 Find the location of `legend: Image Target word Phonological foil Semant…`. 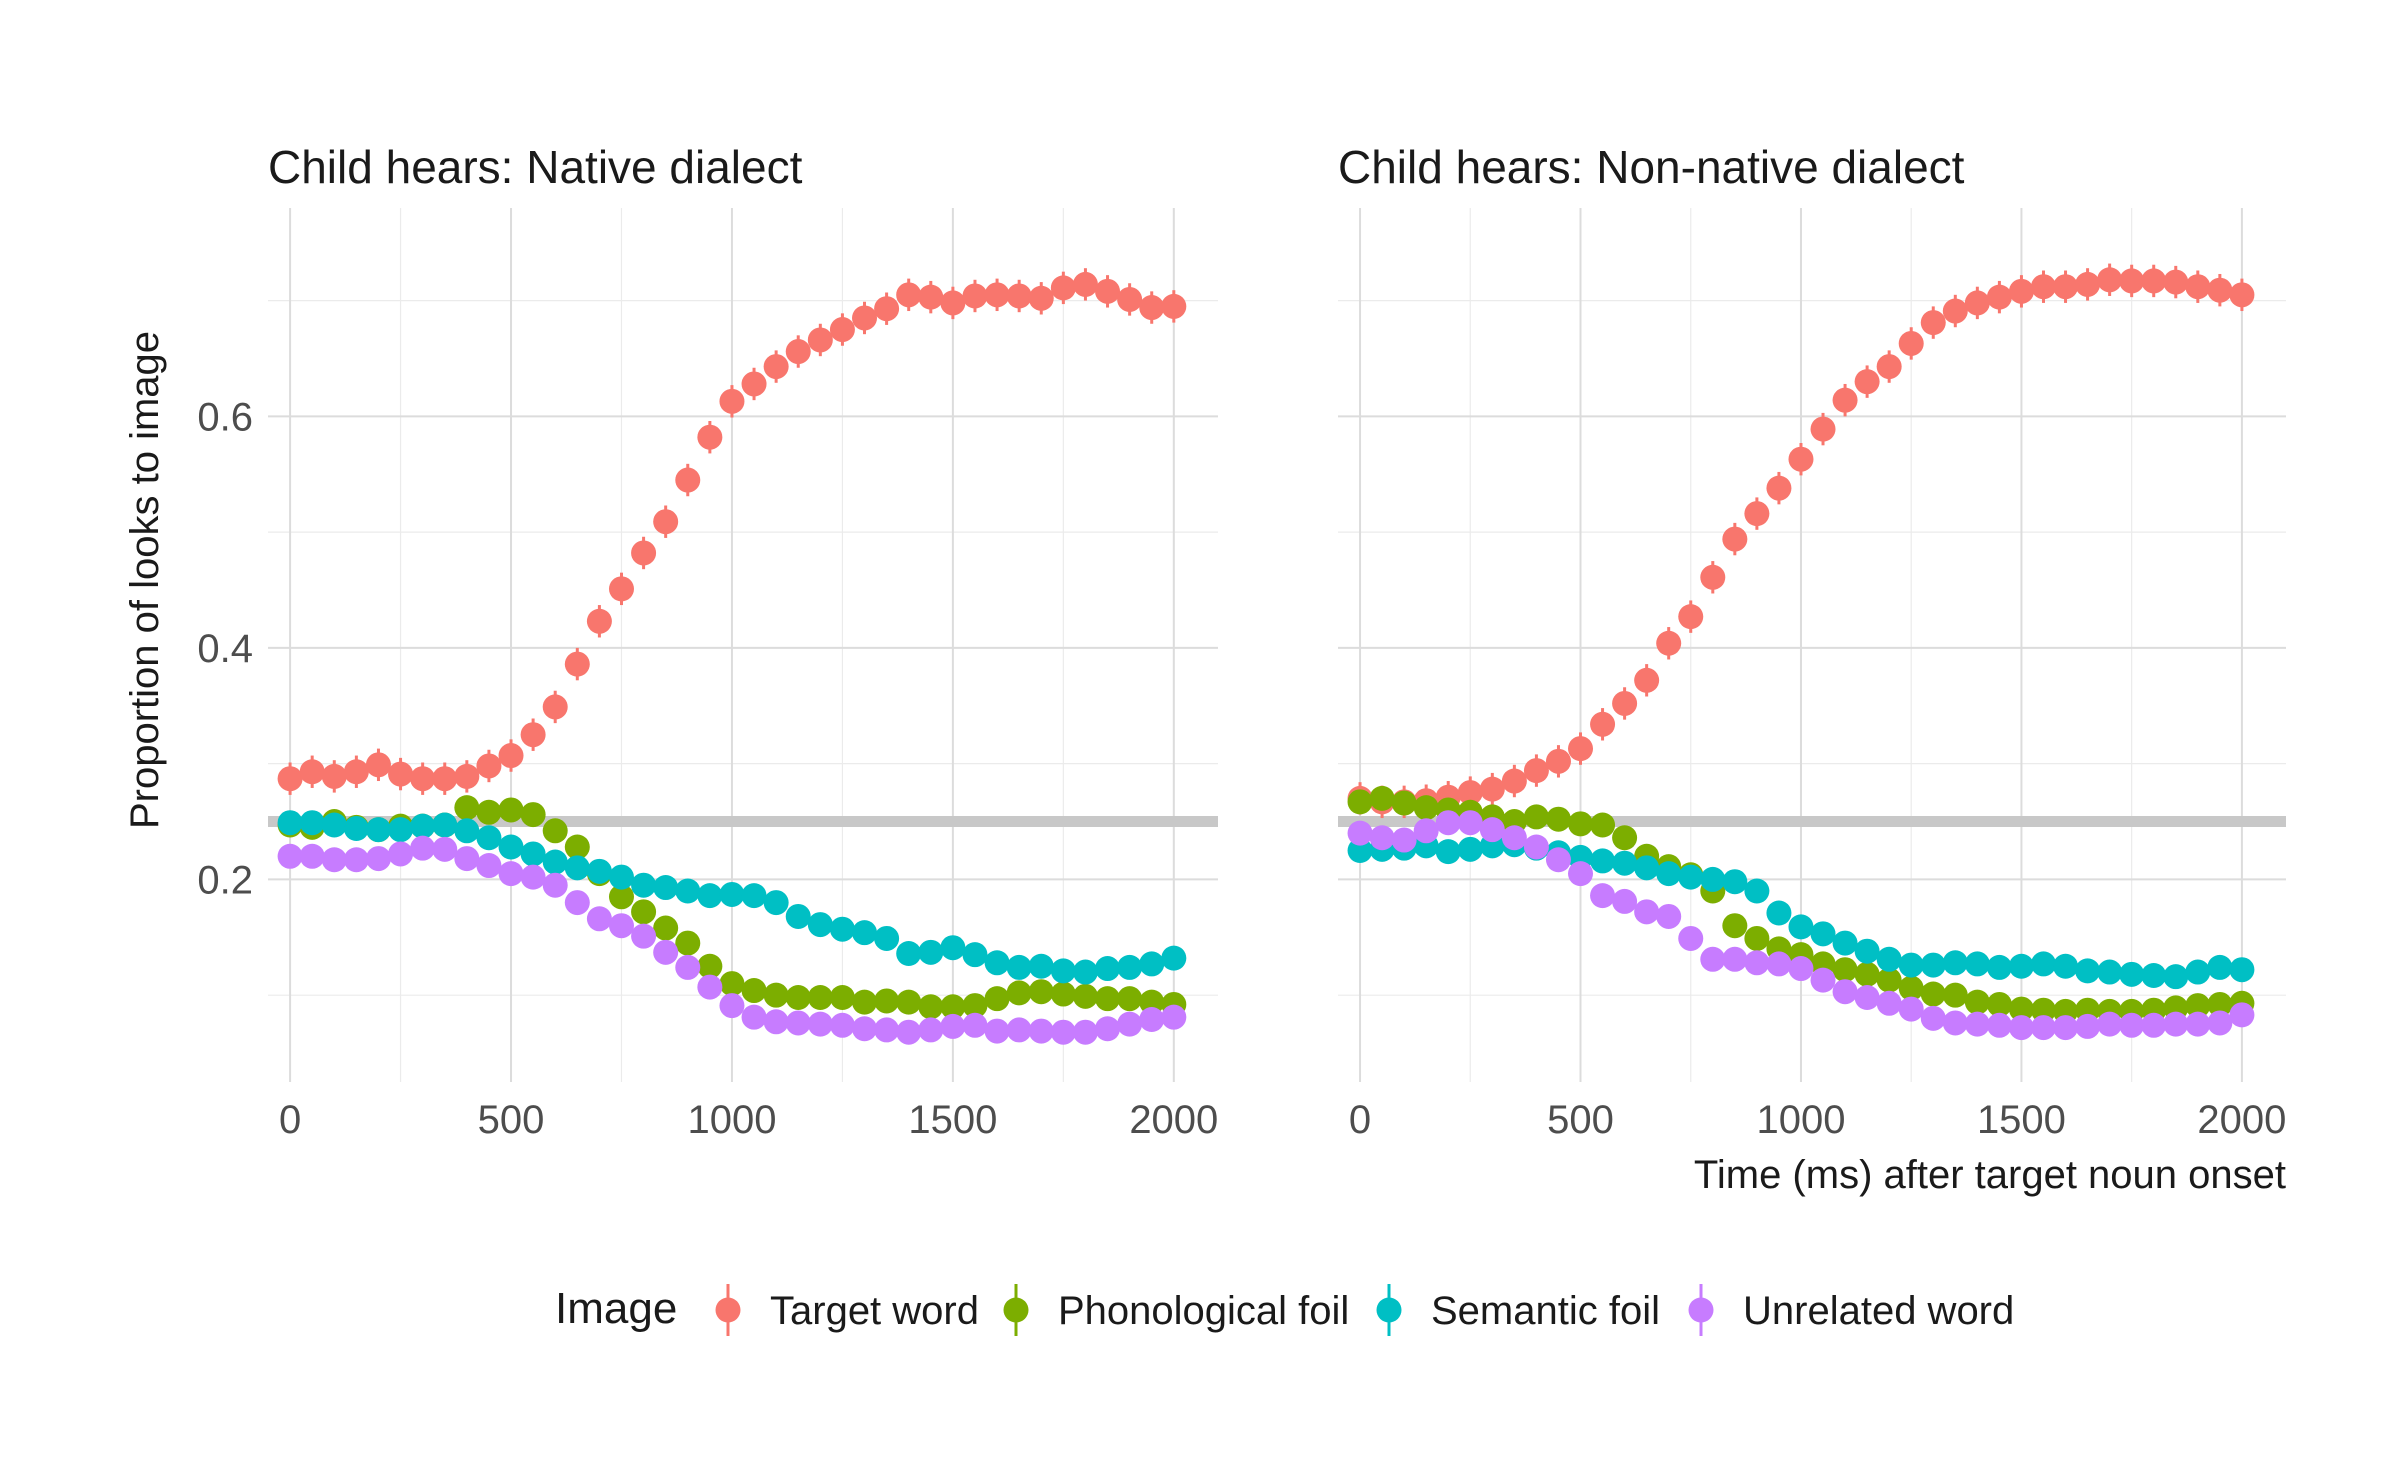

legend: Image Target word Phonological foil Semant… is located at coordinates (1284, 1310).